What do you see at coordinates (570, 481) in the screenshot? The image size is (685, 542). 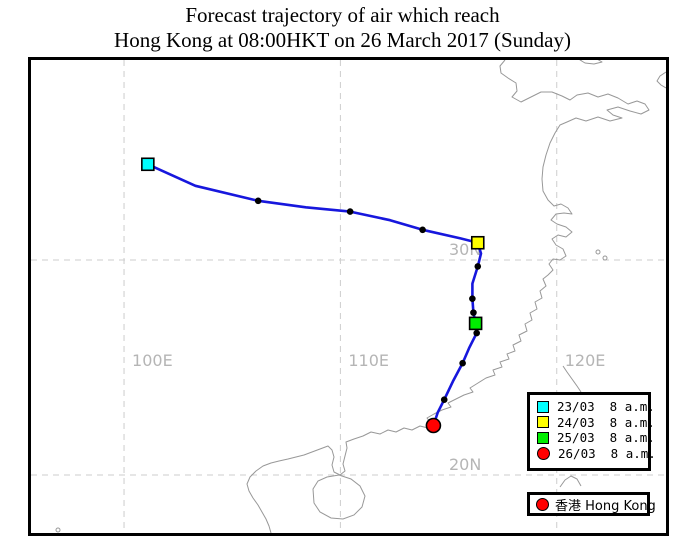 I see `coastline-taiwan-south` at bounding box center [570, 481].